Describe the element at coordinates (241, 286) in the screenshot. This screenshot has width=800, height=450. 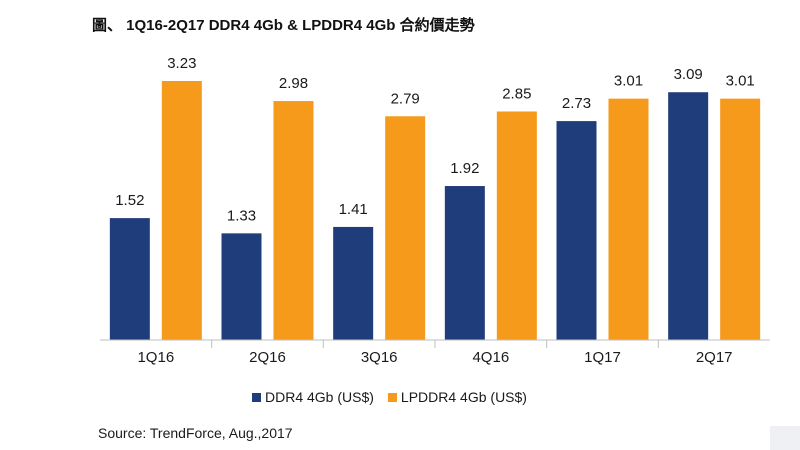
I see `bar-ddr4-2q16` at that location.